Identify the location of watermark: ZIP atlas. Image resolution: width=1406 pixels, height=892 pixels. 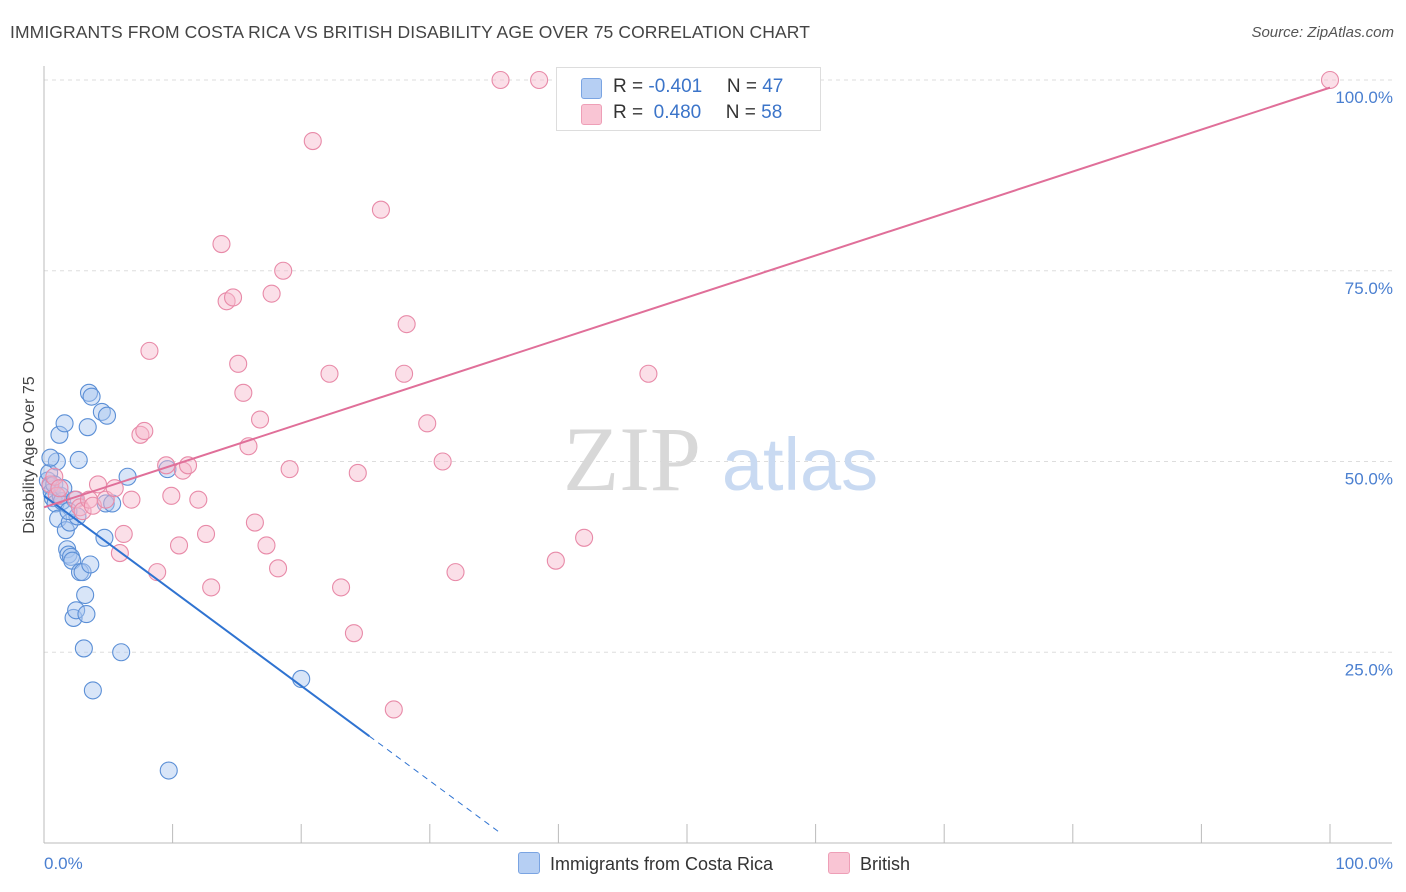
(720, 459).